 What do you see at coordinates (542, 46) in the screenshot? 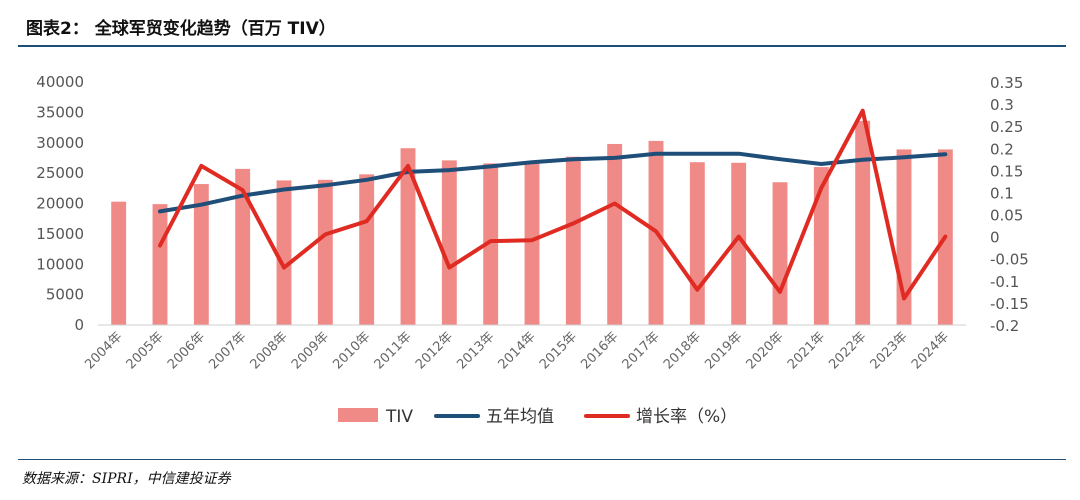
I see `top-rule` at bounding box center [542, 46].